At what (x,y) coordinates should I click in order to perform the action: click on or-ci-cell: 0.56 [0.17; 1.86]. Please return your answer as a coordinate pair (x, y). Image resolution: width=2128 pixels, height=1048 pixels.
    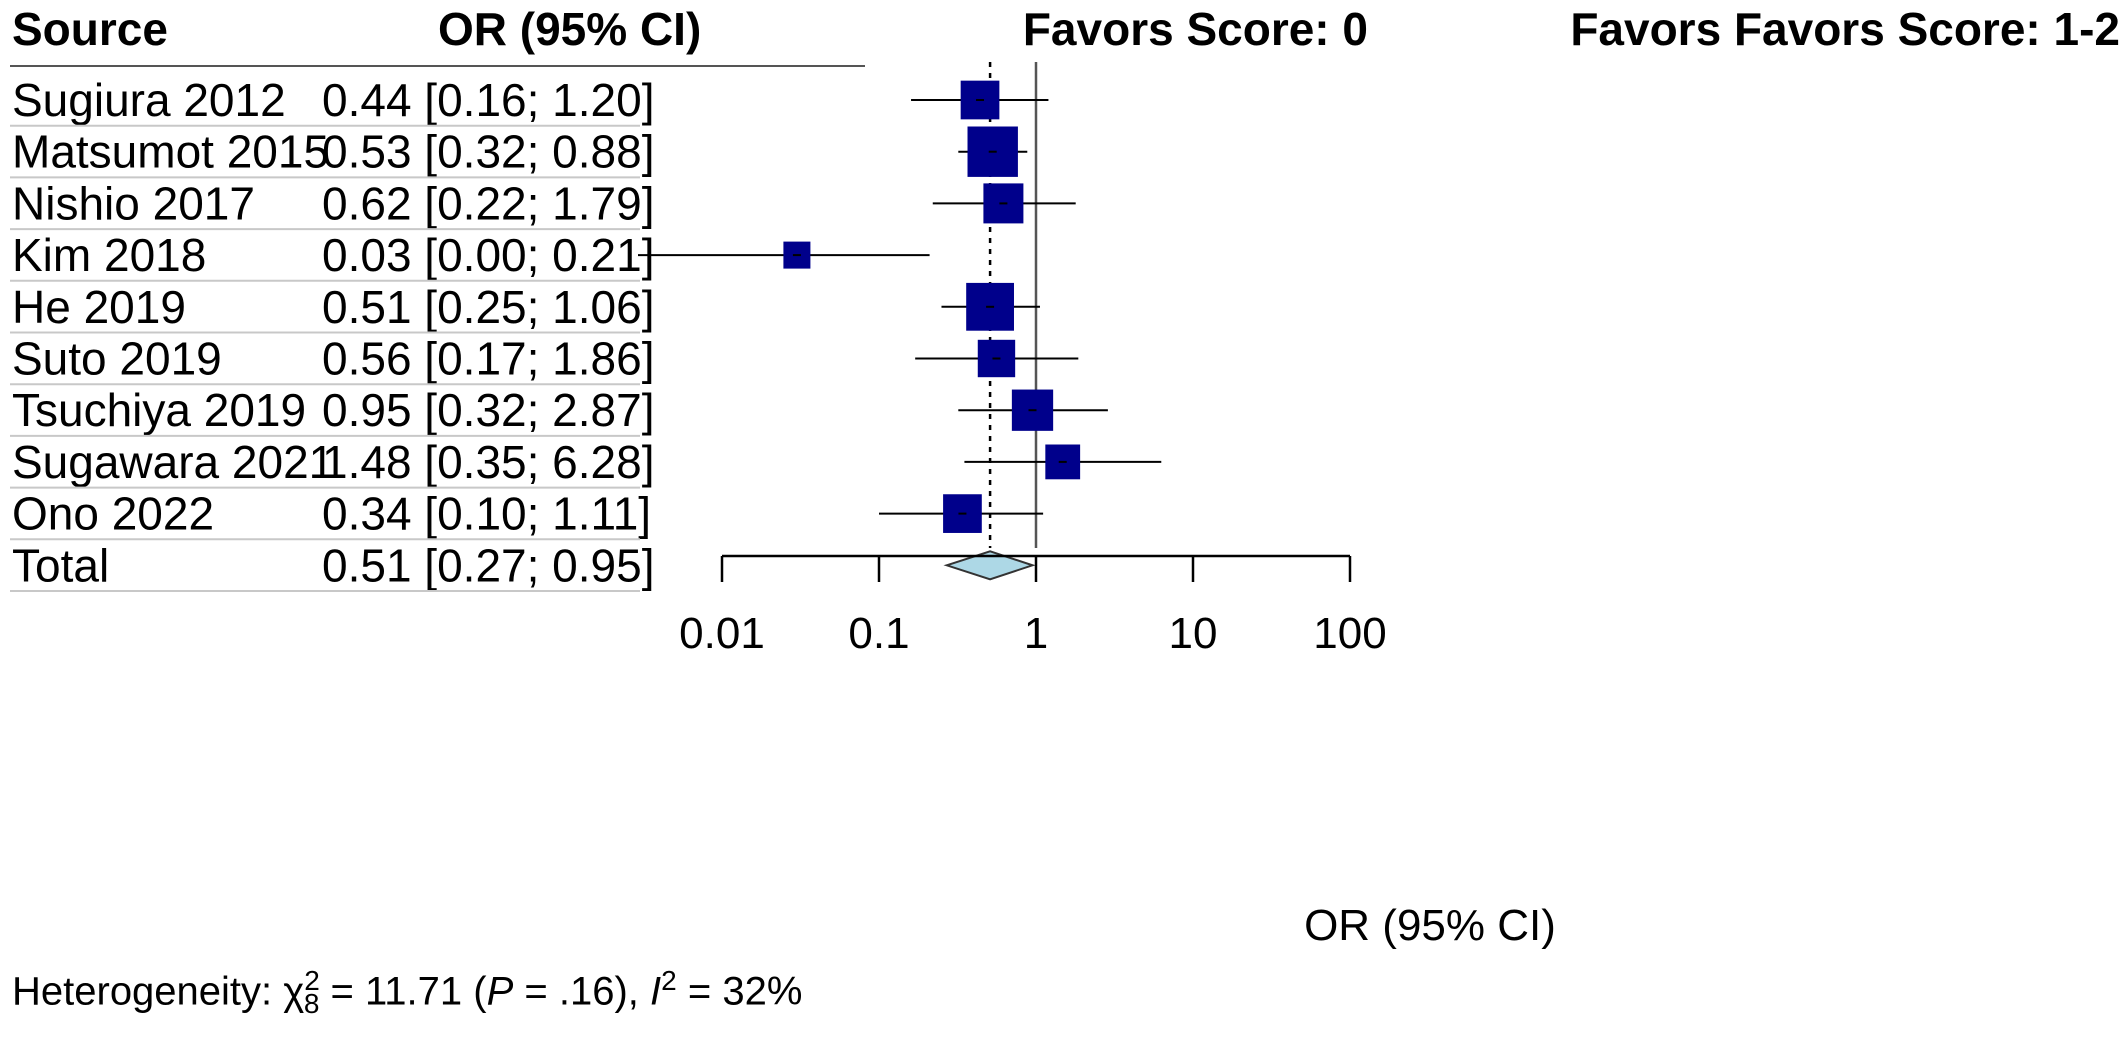
    Looking at the image, I should click on (488, 359).